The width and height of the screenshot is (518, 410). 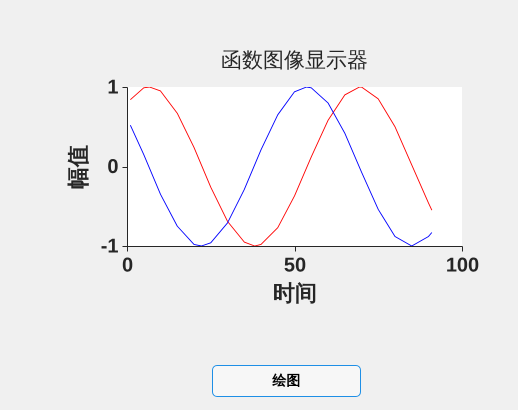 What do you see at coordinates (112, 87) in the screenshot?
I see `y-tick-label: 1` at bounding box center [112, 87].